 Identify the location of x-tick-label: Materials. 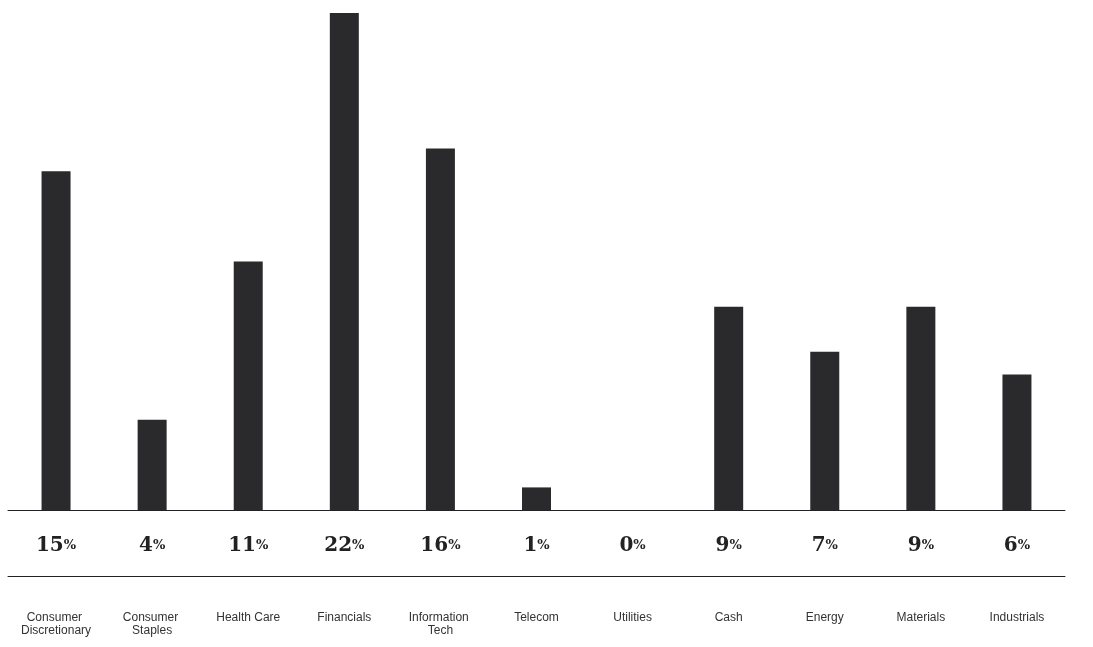
(921, 616).